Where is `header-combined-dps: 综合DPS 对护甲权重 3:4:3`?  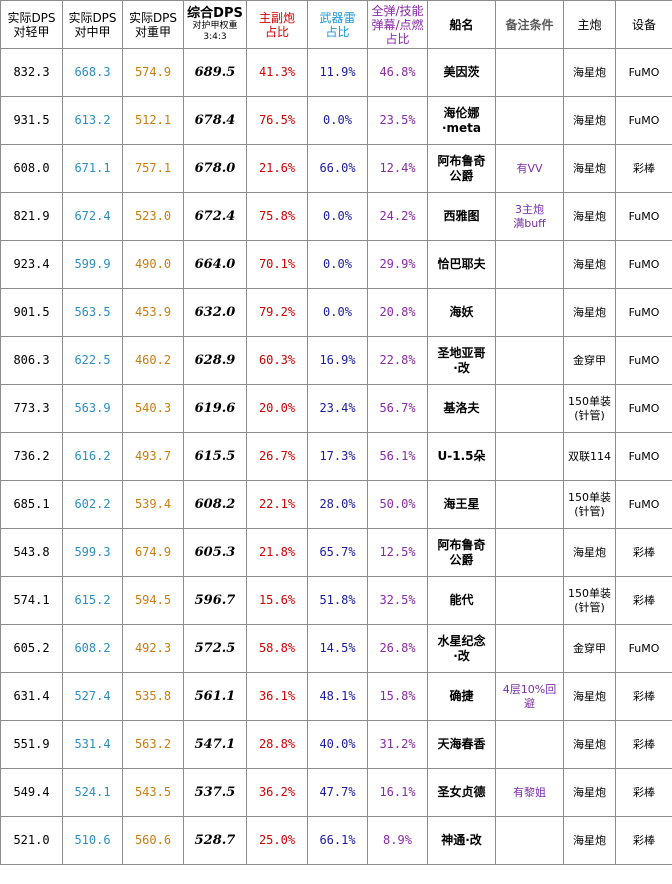
header-combined-dps: 综合DPS 对护甲权重 3:4:3 is located at coordinates (215, 24).